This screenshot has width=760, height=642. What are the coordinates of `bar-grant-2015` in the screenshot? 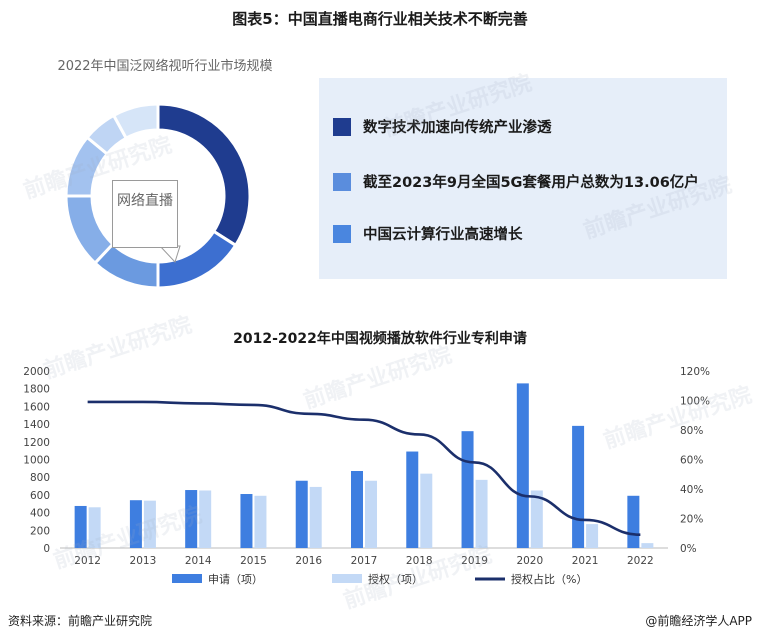 It's located at (260, 521).